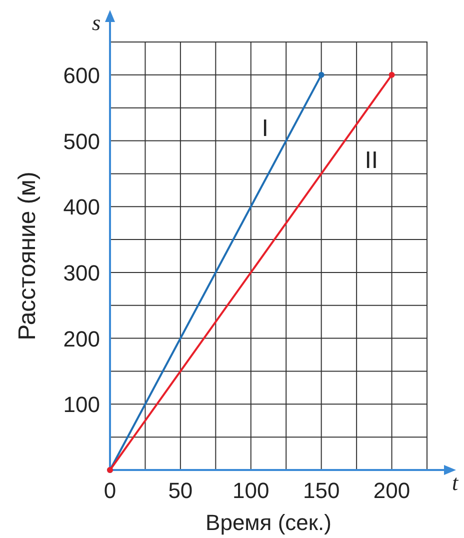 The height and width of the screenshot is (538, 464). What do you see at coordinates (180, 490) in the screenshot?
I see `x-tick-label: 50` at bounding box center [180, 490].